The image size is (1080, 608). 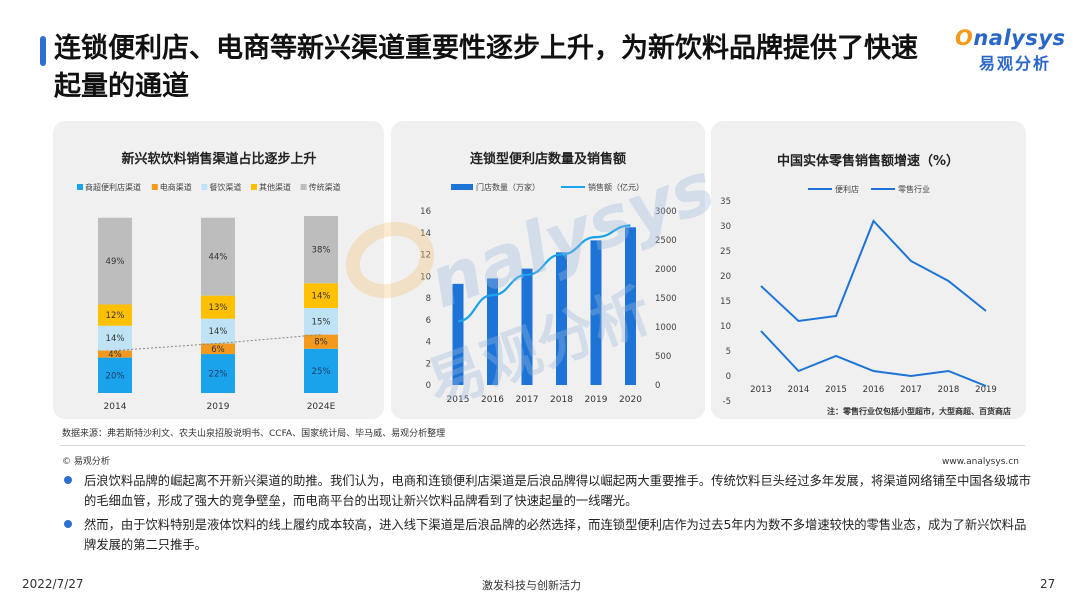 What do you see at coordinates (666, 328) in the screenshot?
I see `y-right-tick-label: 1000` at bounding box center [666, 328].